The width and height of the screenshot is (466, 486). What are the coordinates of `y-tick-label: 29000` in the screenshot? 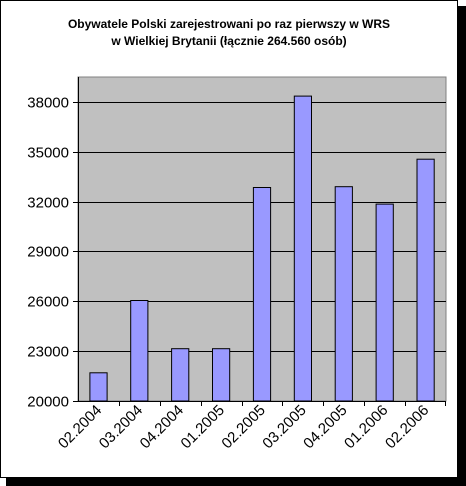 It's located at (48, 252).